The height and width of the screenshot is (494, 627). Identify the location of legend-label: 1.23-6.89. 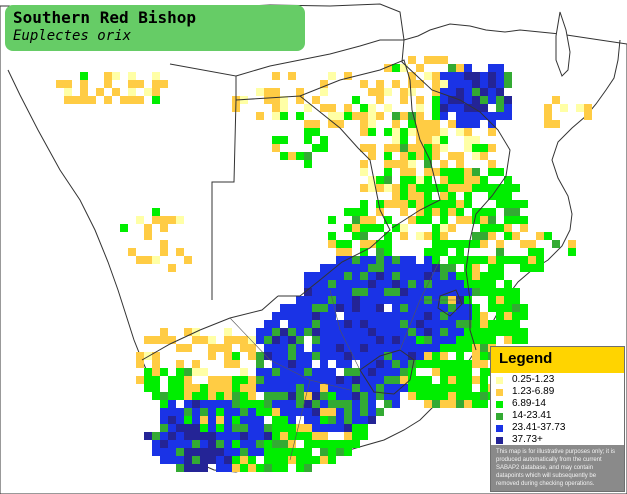
(533, 391).